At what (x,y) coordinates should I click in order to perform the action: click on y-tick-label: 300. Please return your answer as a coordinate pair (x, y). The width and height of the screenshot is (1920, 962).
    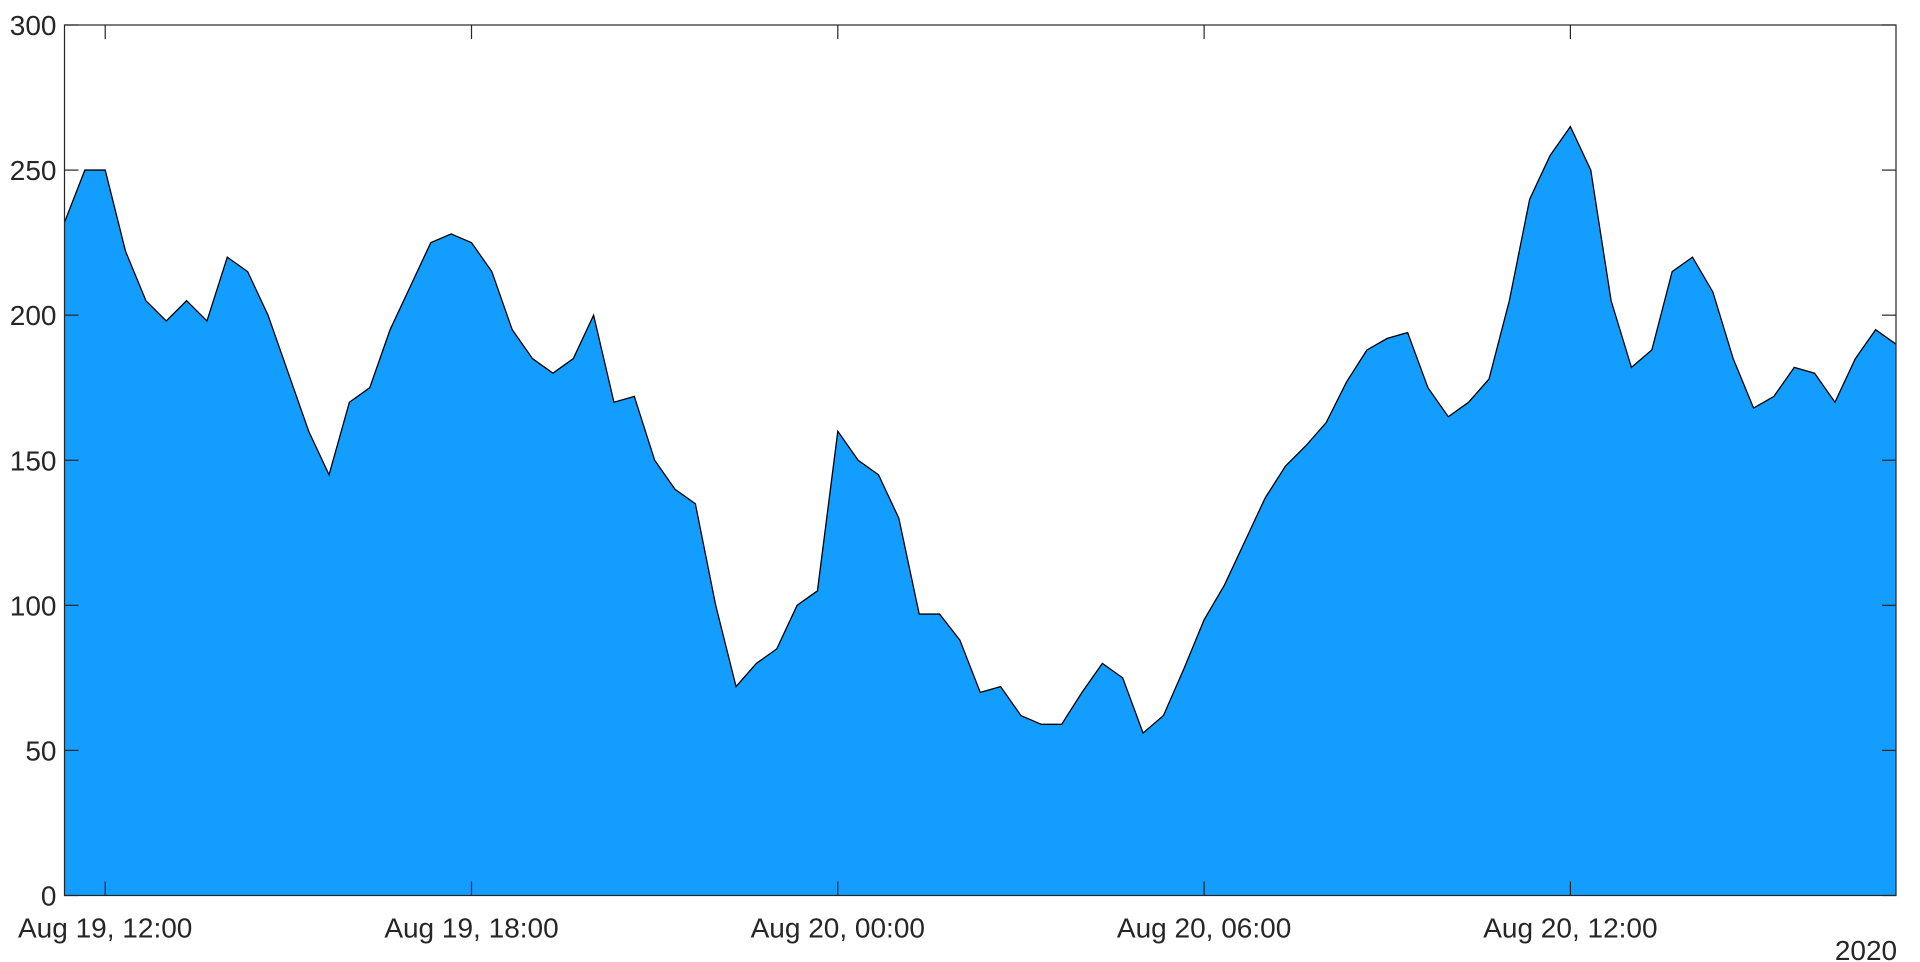
    Looking at the image, I should click on (33, 25).